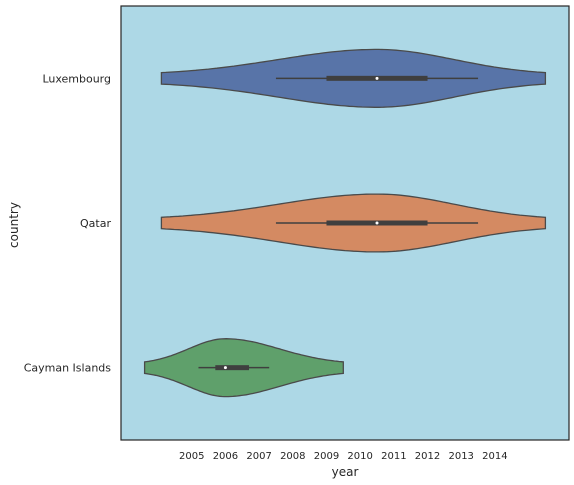 The width and height of the screenshot is (574, 485). What do you see at coordinates (191, 456) in the screenshot?
I see `x-tick-label: 2005` at bounding box center [191, 456].